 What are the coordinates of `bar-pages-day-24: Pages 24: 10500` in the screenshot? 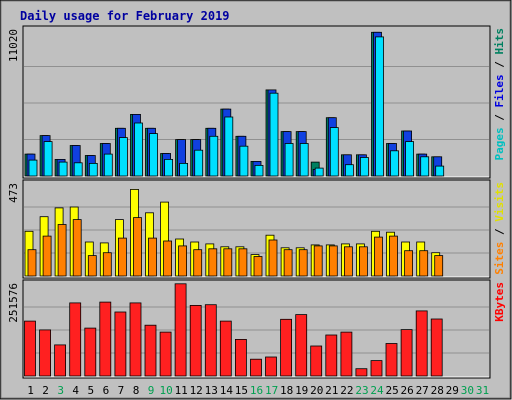 It's located at (379, 106).